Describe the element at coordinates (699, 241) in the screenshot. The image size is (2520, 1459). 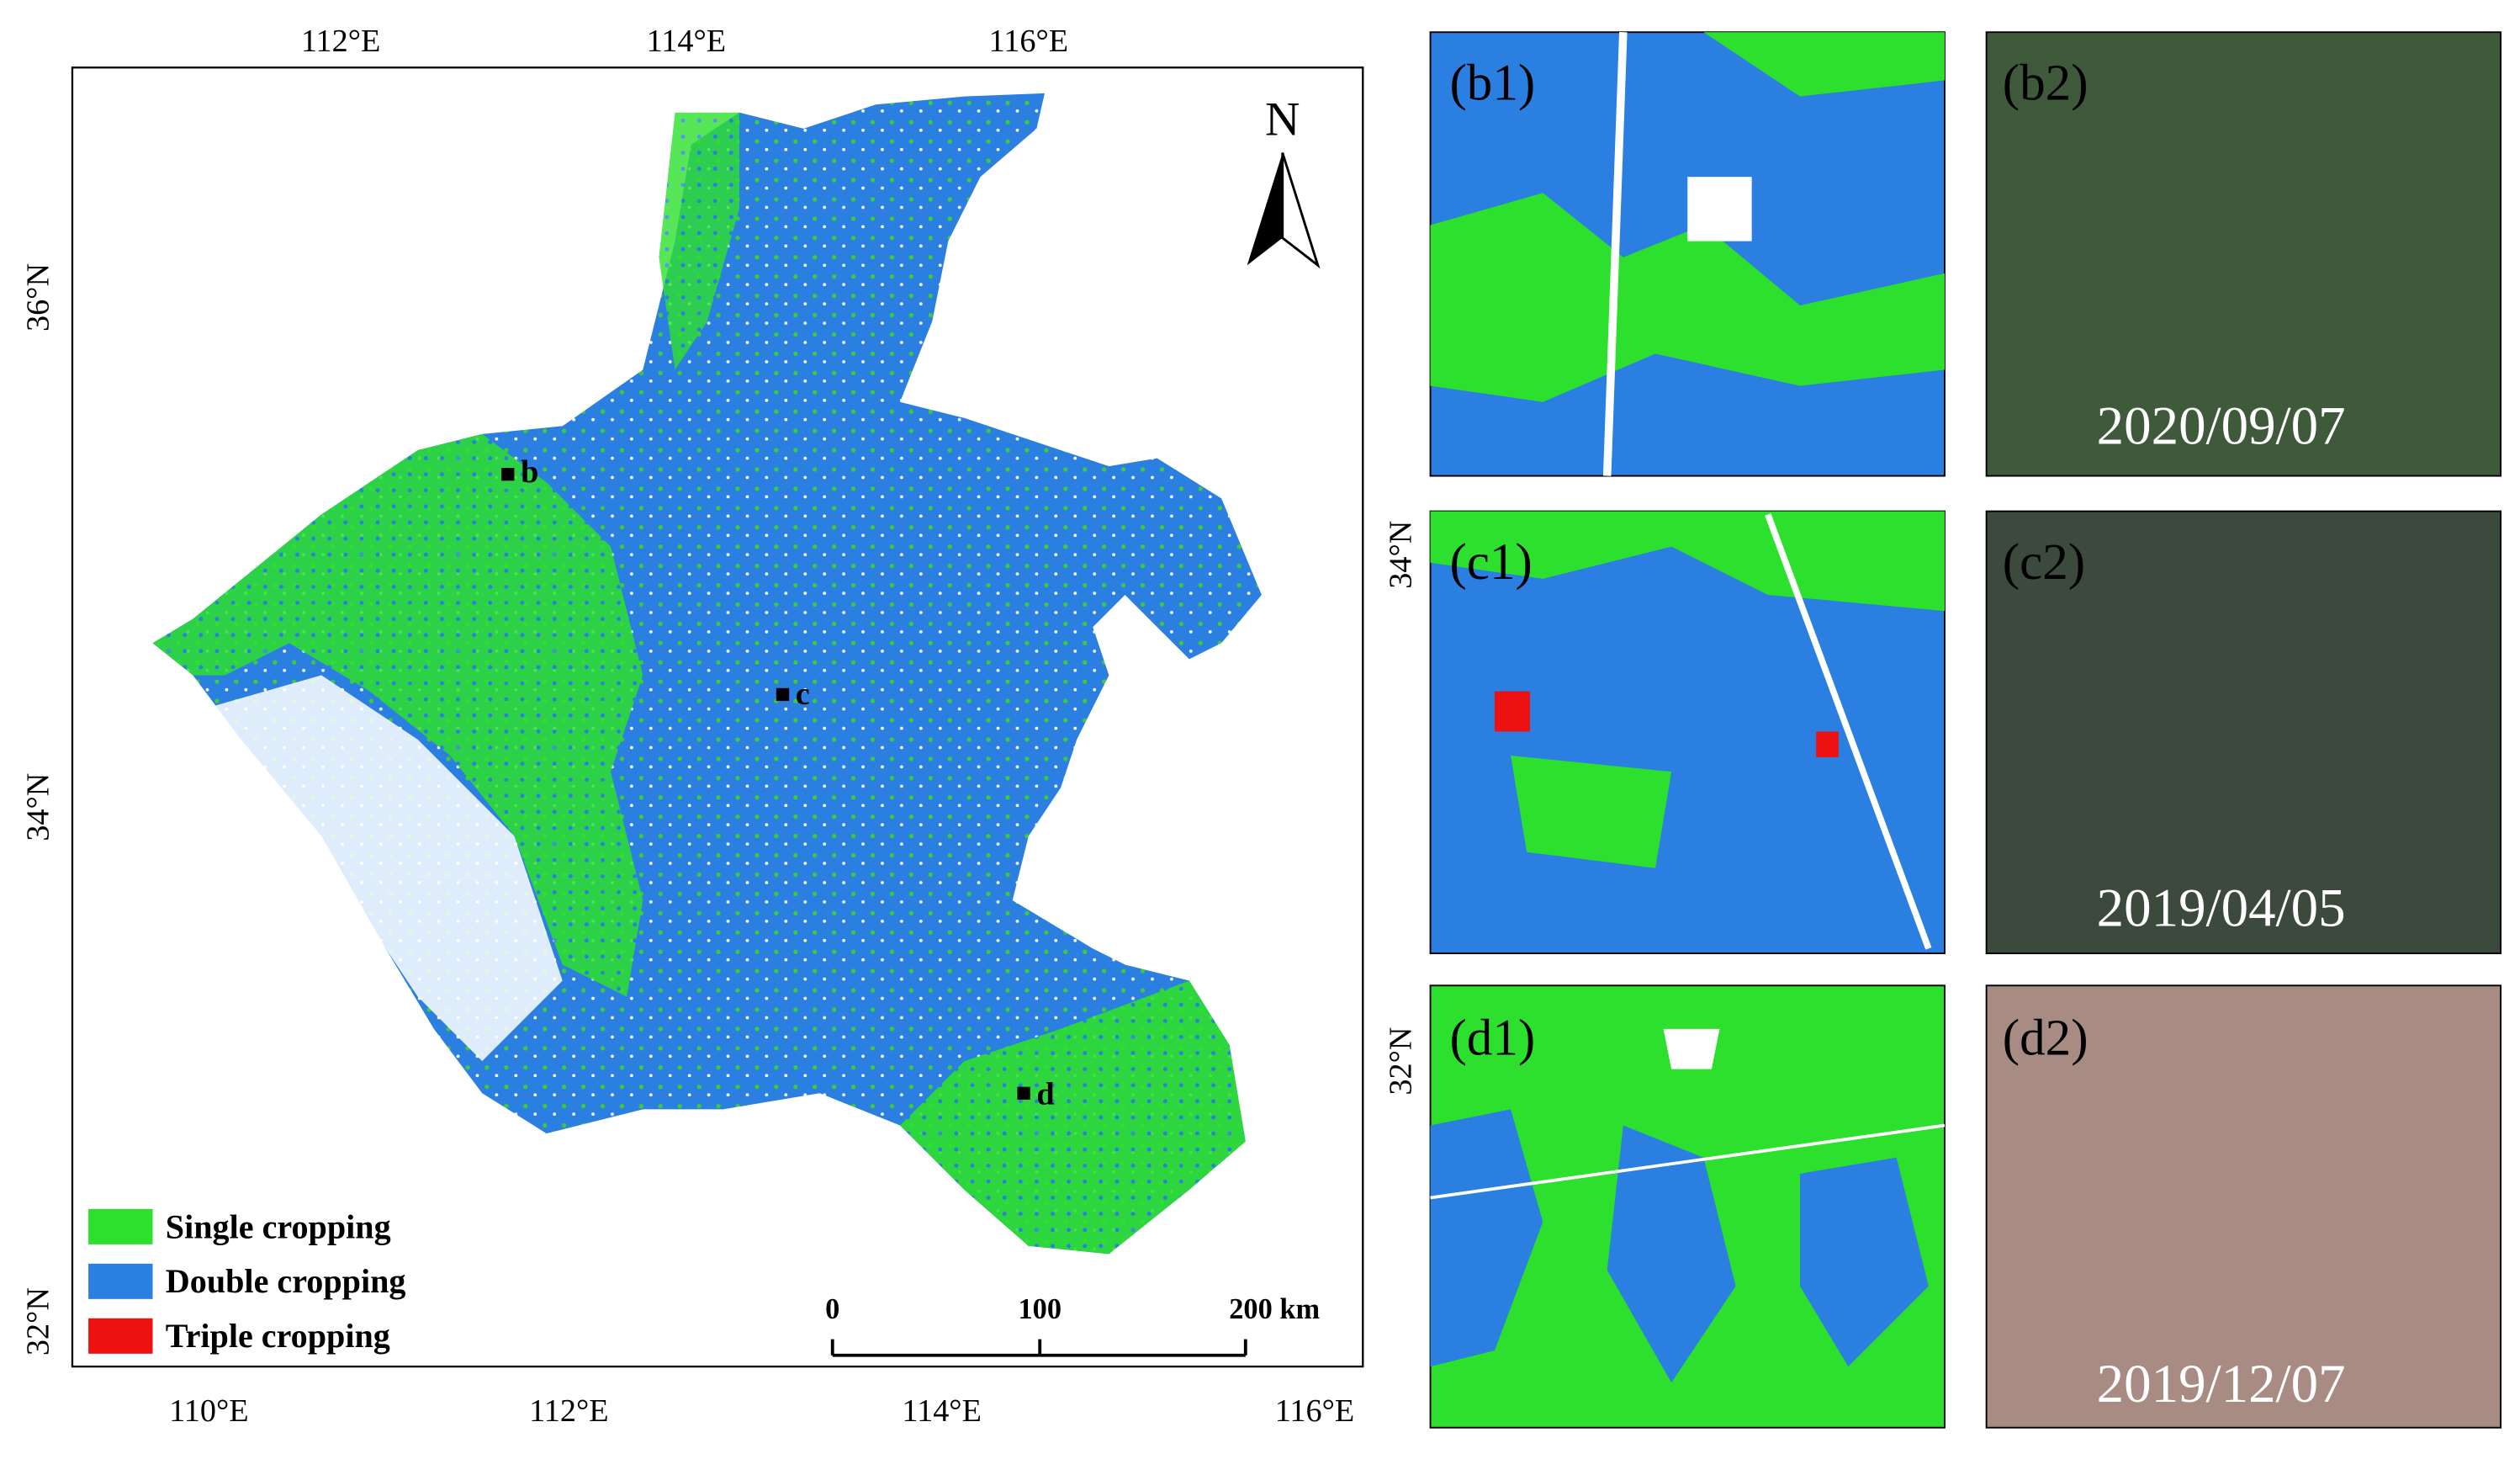
I see `single-region-north` at that location.